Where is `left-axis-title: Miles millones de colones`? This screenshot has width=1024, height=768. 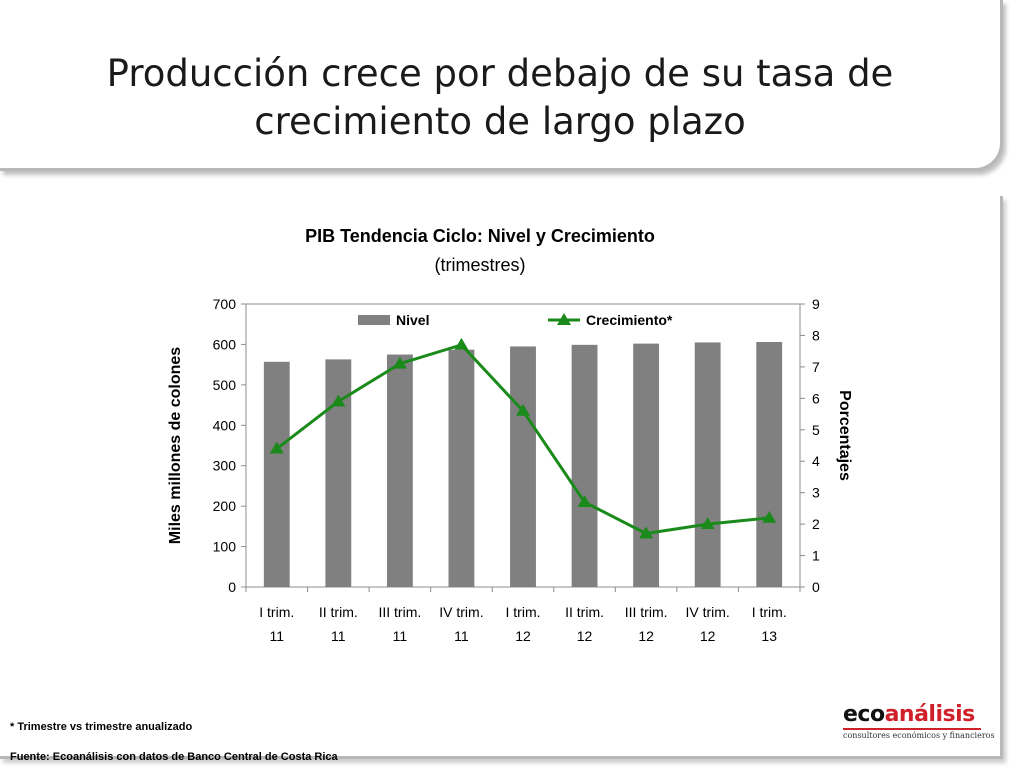
left-axis-title: Miles millones de colones is located at coordinates (175, 445).